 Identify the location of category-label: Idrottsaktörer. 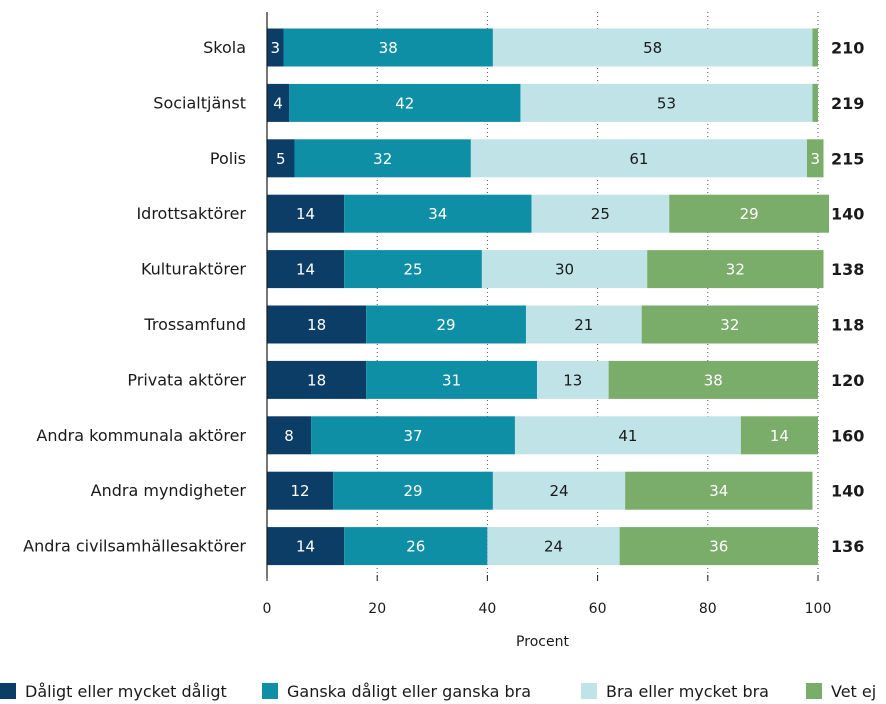
(191, 213).